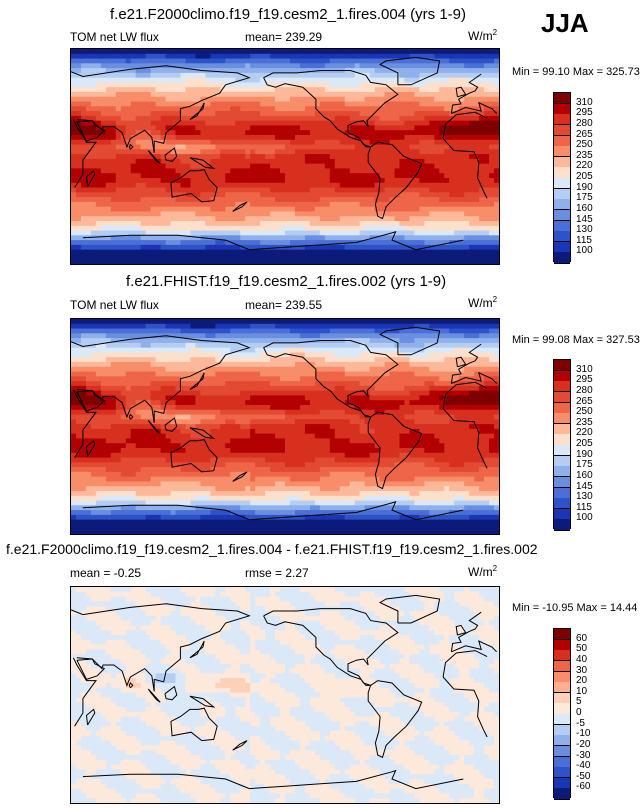  I want to click on colorbar-swatch, so click(562, 173).